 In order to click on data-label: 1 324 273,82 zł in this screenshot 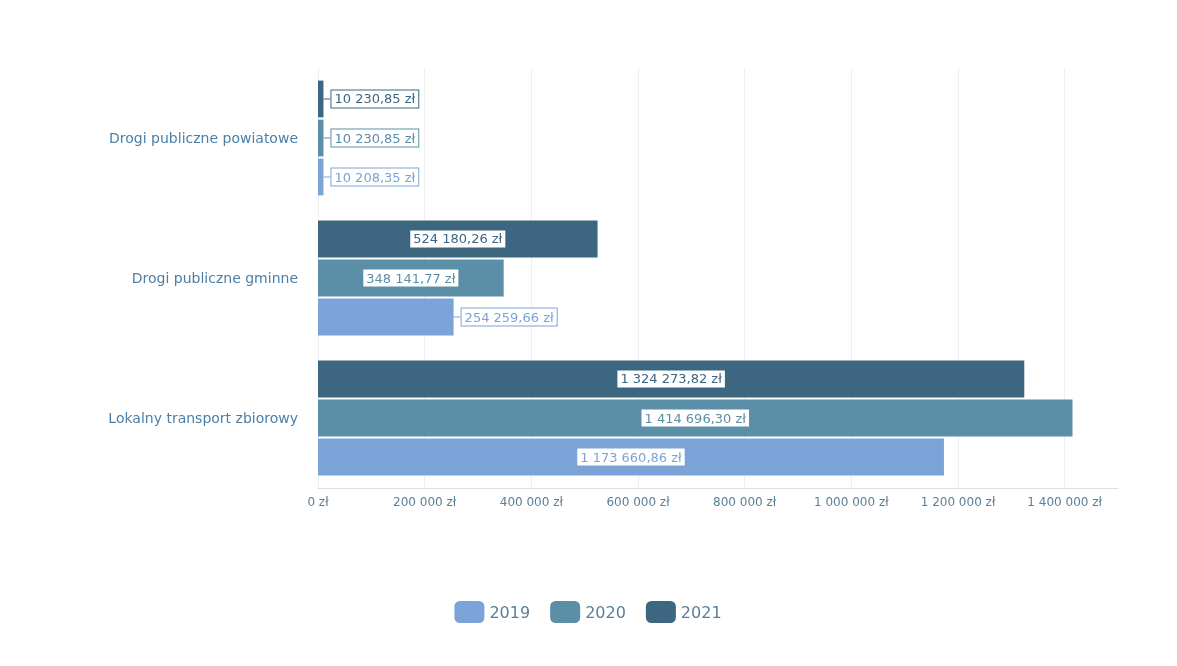, I will do `click(671, 379)`.